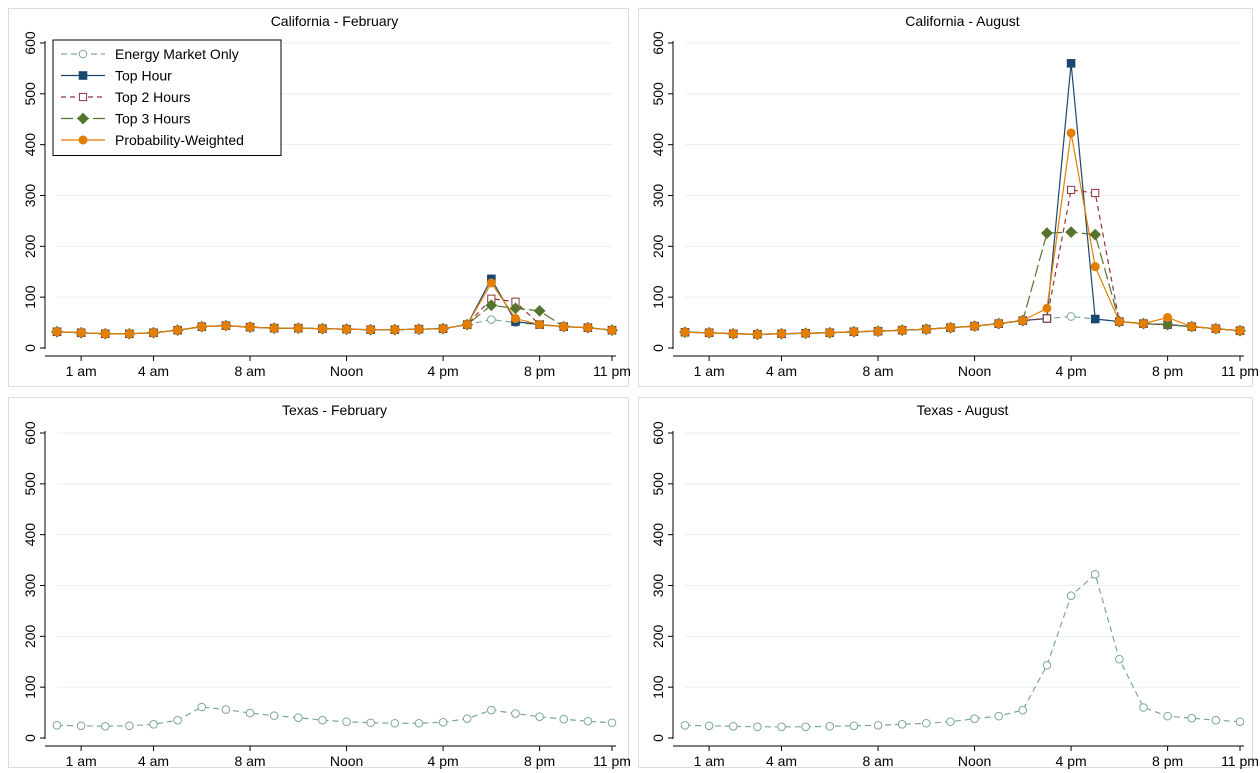 The image size is (1260, 773). I want to click on series-probability-weighted, so click(334, 308).